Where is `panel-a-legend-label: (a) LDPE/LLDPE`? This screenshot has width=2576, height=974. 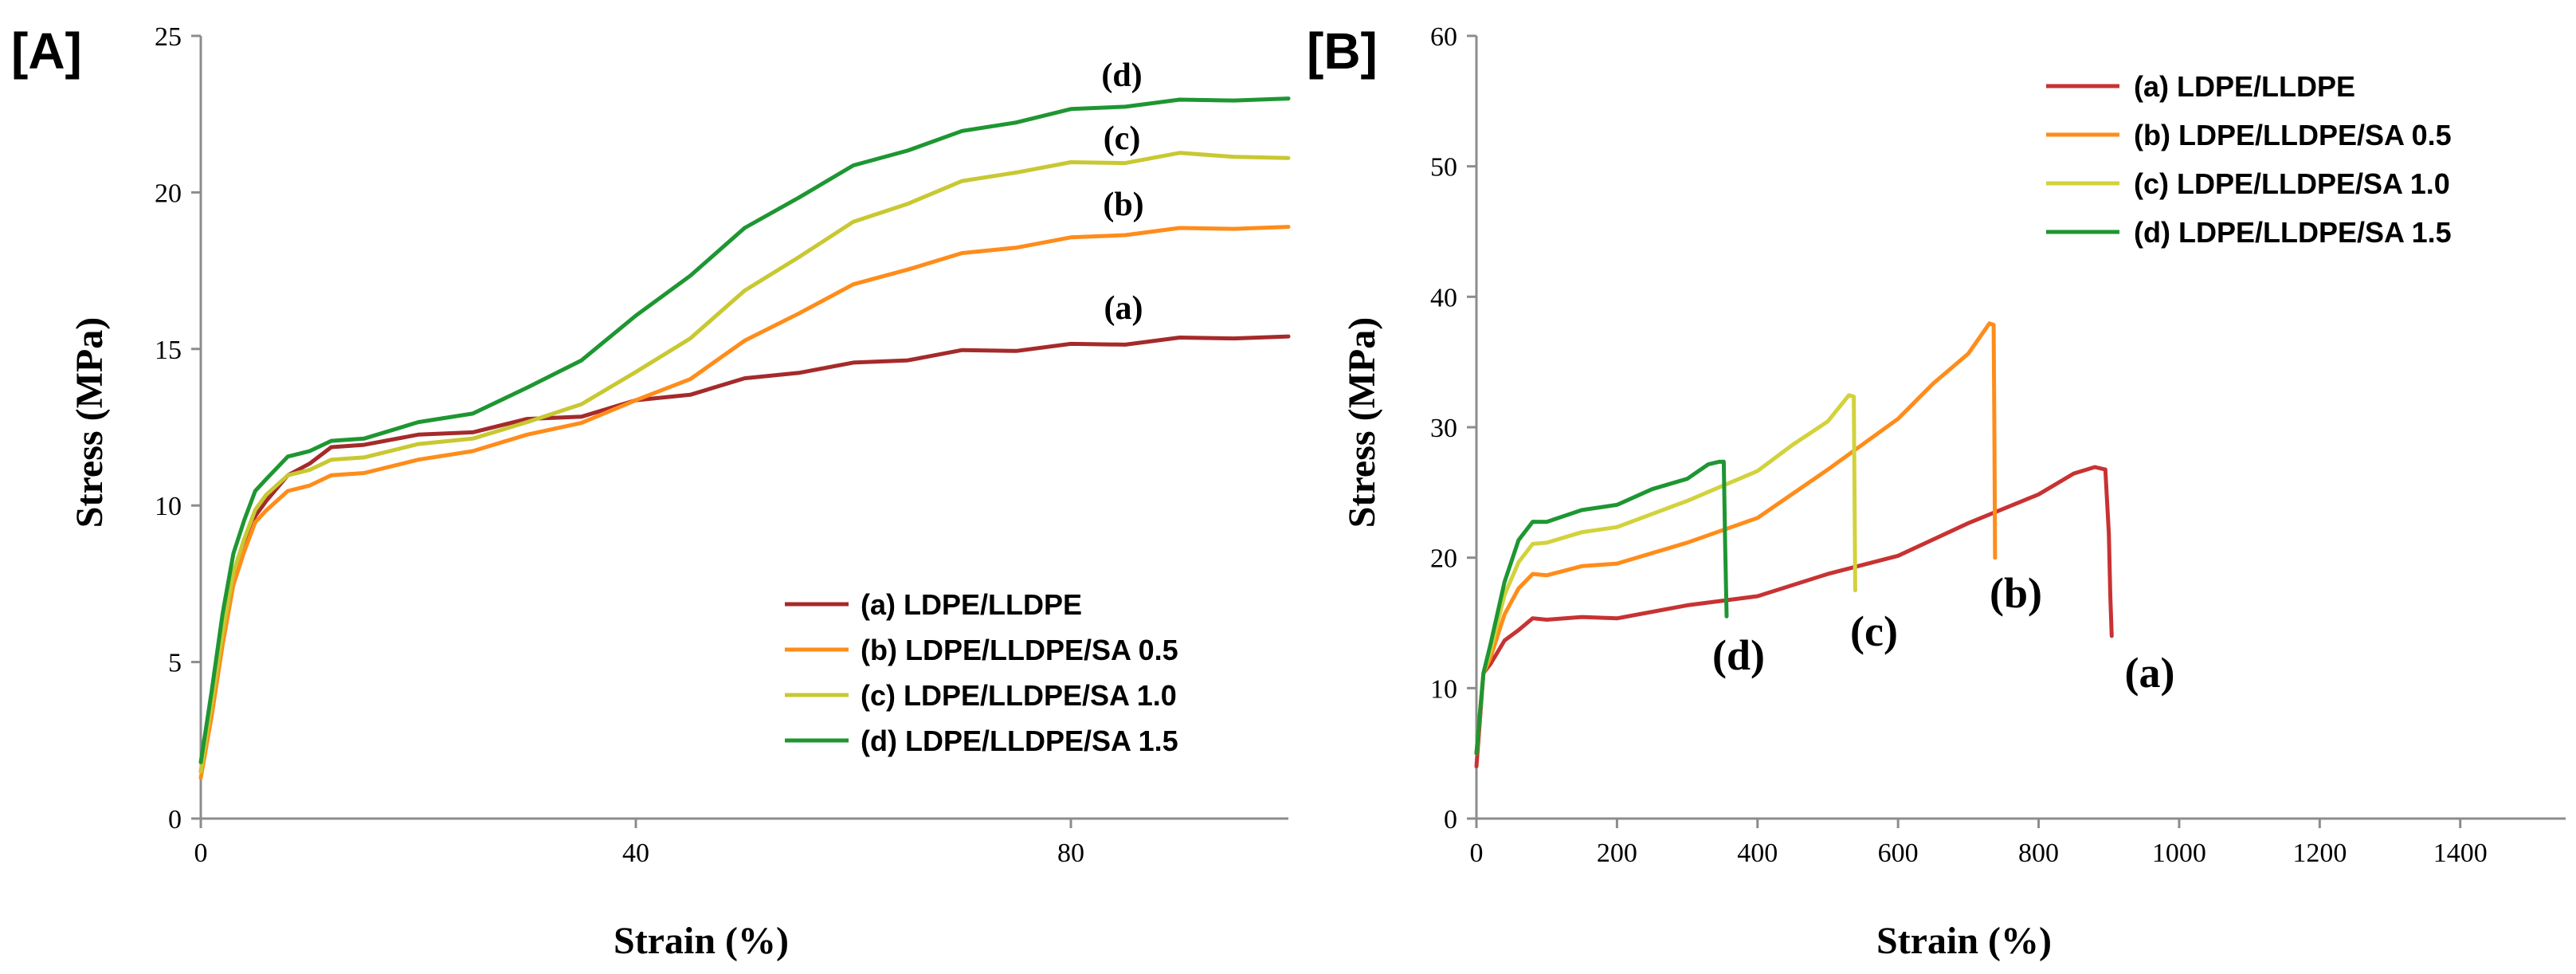 panel-a-legend-label: (a) LDPE/LLDPE is located at coordinates (971, 604).